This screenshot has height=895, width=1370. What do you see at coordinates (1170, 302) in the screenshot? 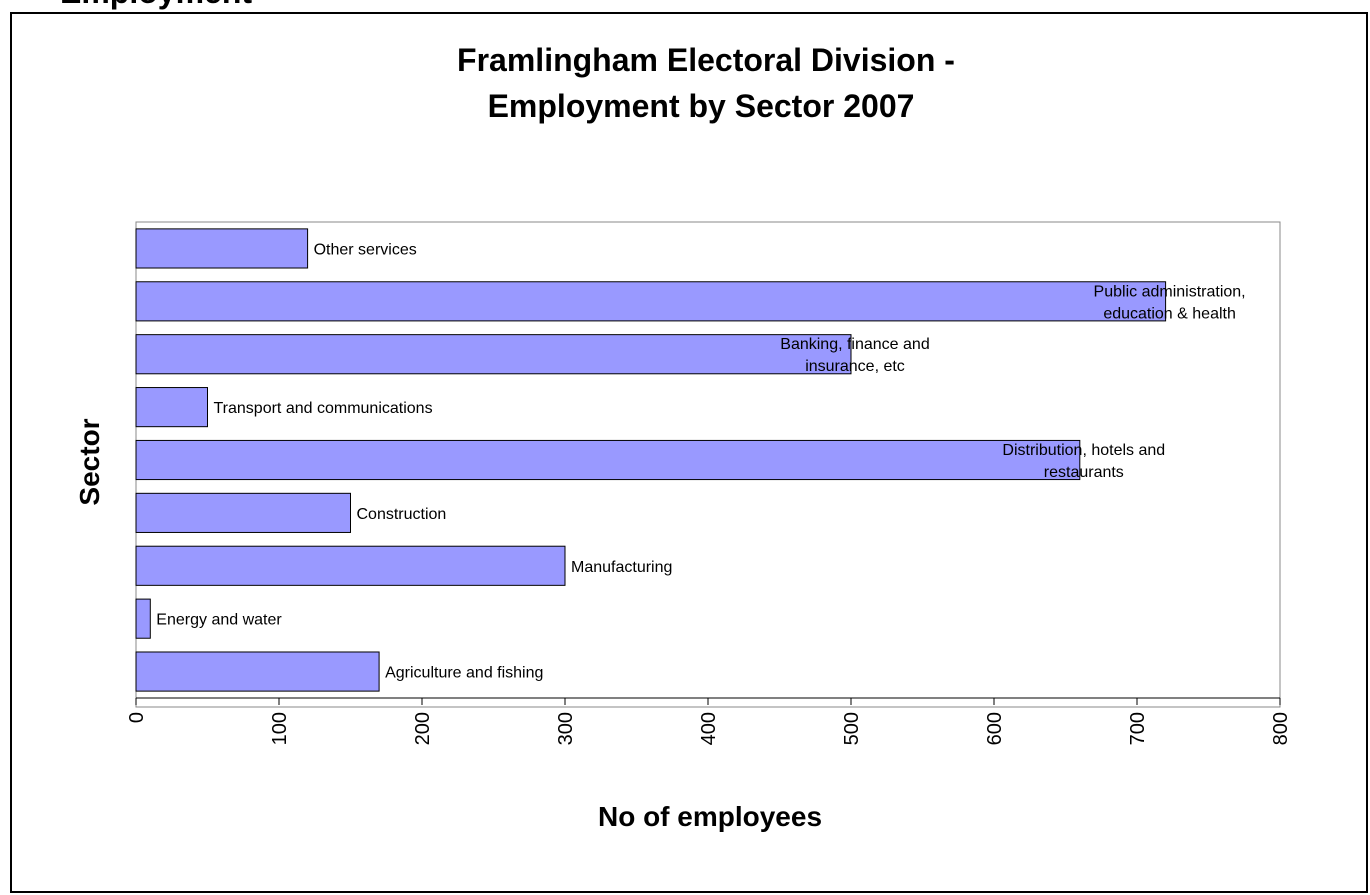
I see `bar-data-label: Public administration, education & health` at bounding box center [1170, 302].